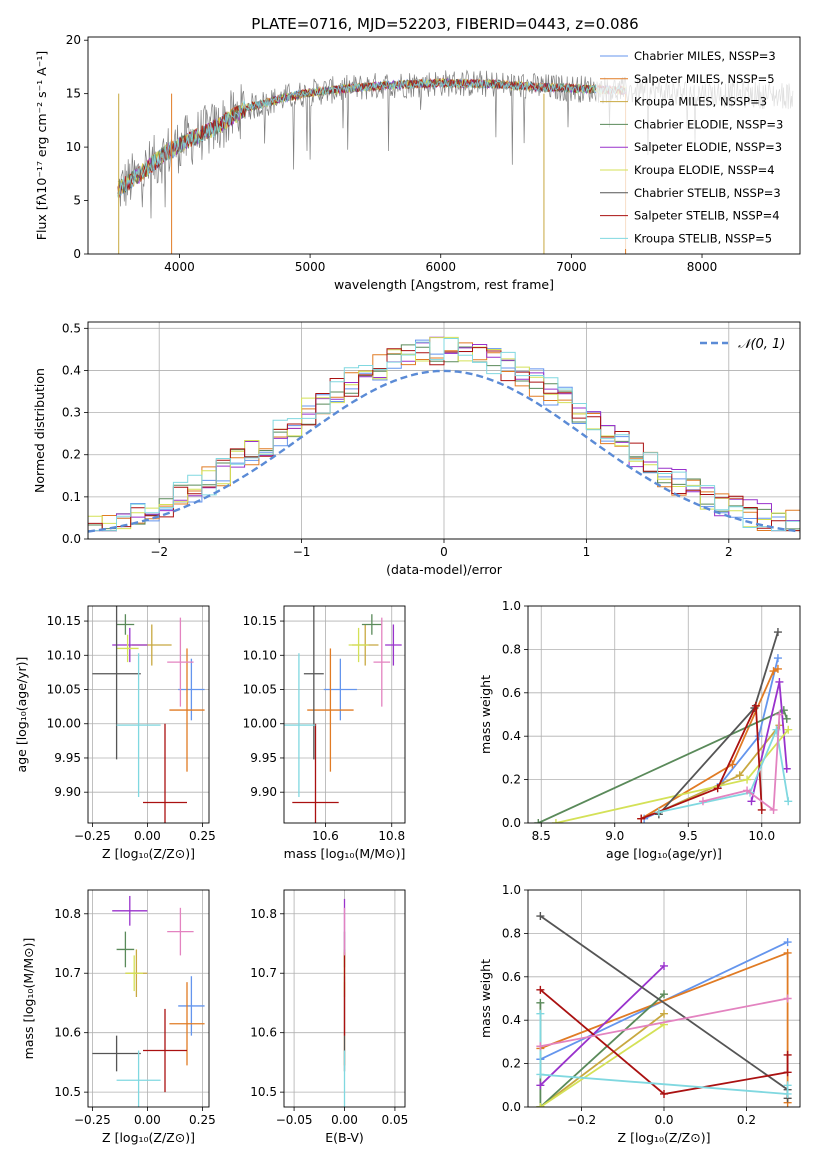  Describe the element at coordinates (707, 216) in the screenshot. I see `legend-label: Salpeter STELIB, NSSP=4` at that location.